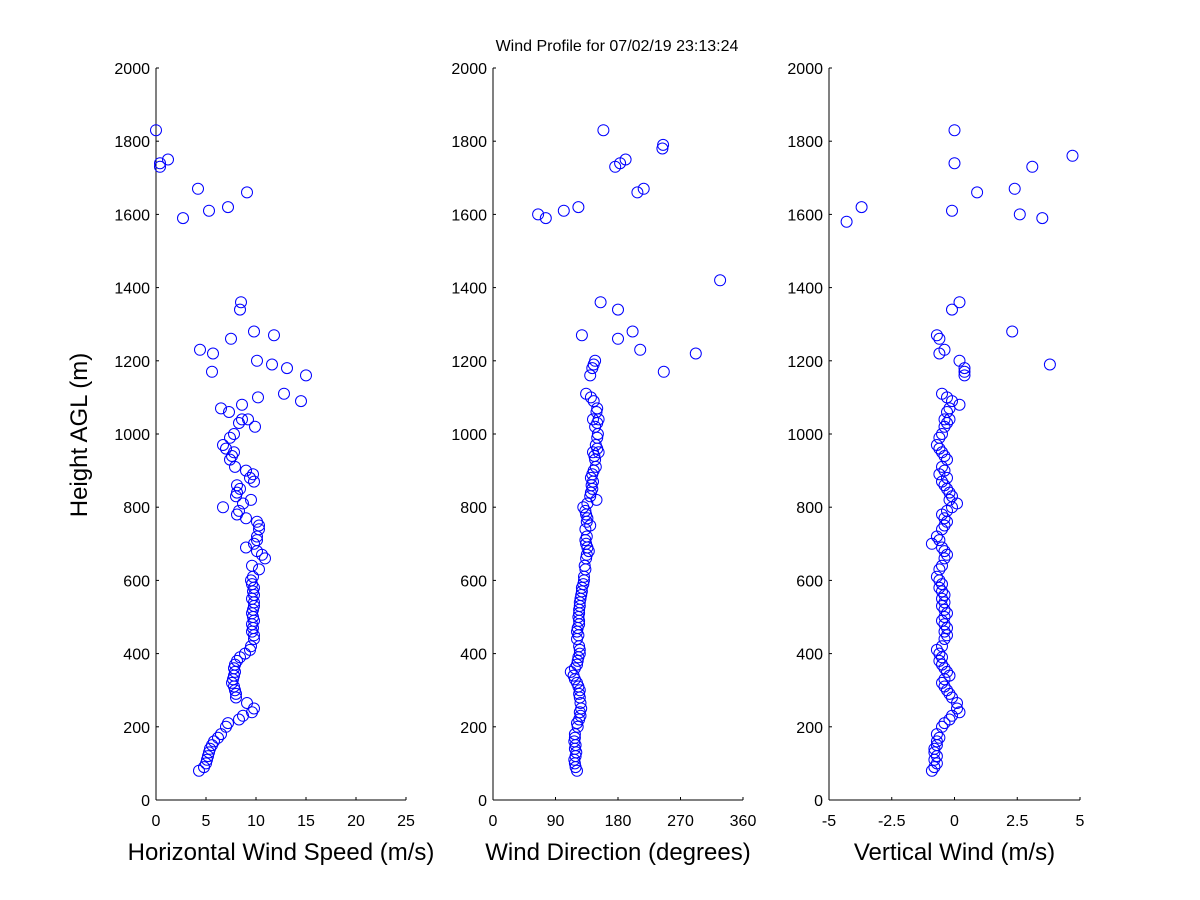  What do you see at coordinates (136, 508) in the screenshot?
I see `y-tick-label: 800` at bounding box center [136, 508].